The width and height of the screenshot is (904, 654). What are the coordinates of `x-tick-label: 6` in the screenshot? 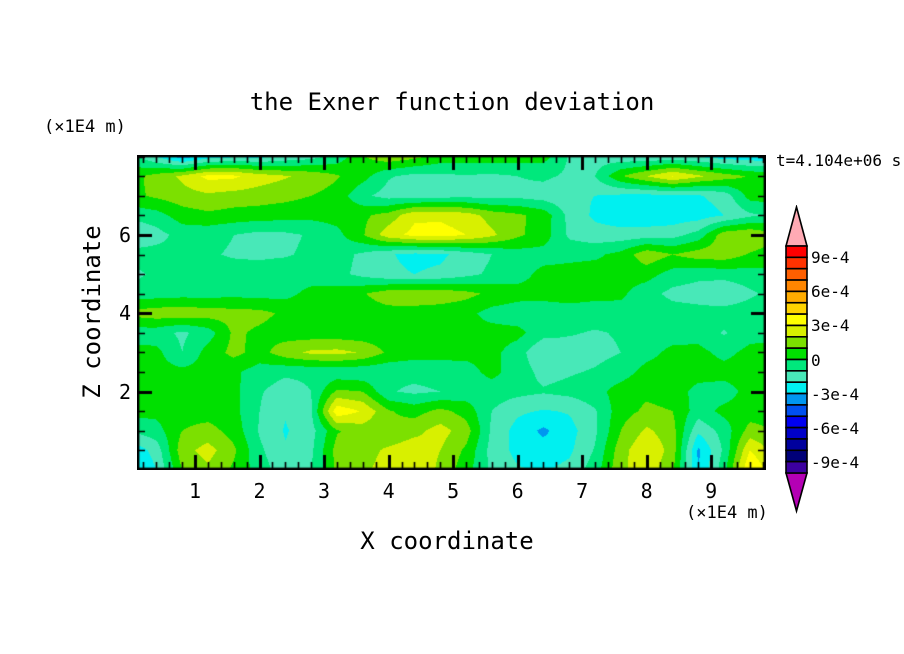 It's located at (517, 491).